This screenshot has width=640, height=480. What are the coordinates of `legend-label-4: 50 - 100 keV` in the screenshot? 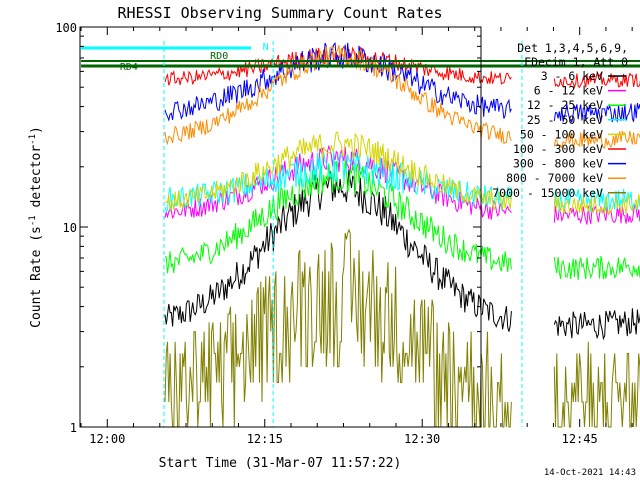 It's located at (561, 134).